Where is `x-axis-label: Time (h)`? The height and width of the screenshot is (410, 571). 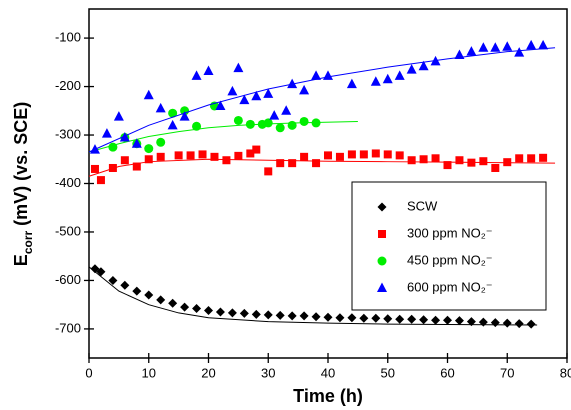 x-axis-label: Time (h) is located at coordinates (328, 396).